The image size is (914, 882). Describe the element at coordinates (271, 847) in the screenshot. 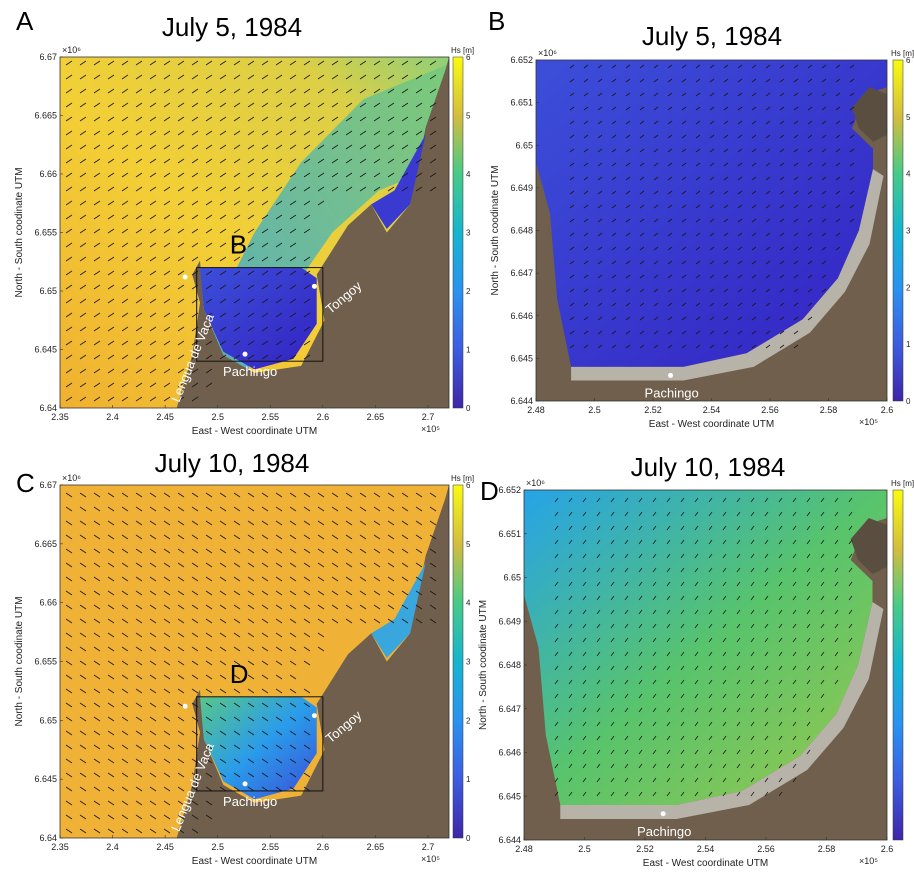

I see `x-tick-label: 2.55` at that location.